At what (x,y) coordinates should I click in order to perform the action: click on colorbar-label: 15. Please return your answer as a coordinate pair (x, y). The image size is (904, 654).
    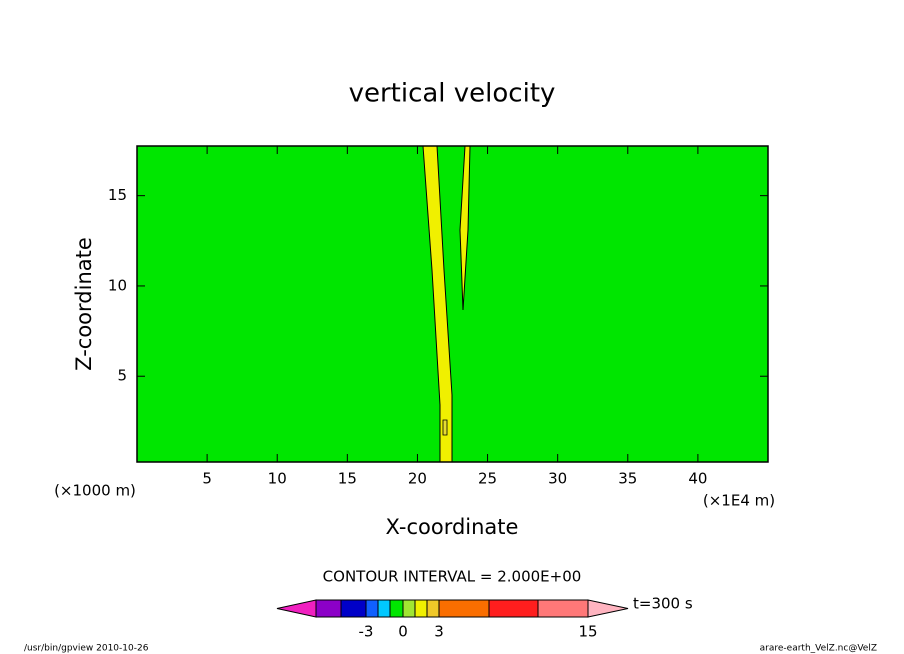
    Looking at the image, I should click on (587, 632).